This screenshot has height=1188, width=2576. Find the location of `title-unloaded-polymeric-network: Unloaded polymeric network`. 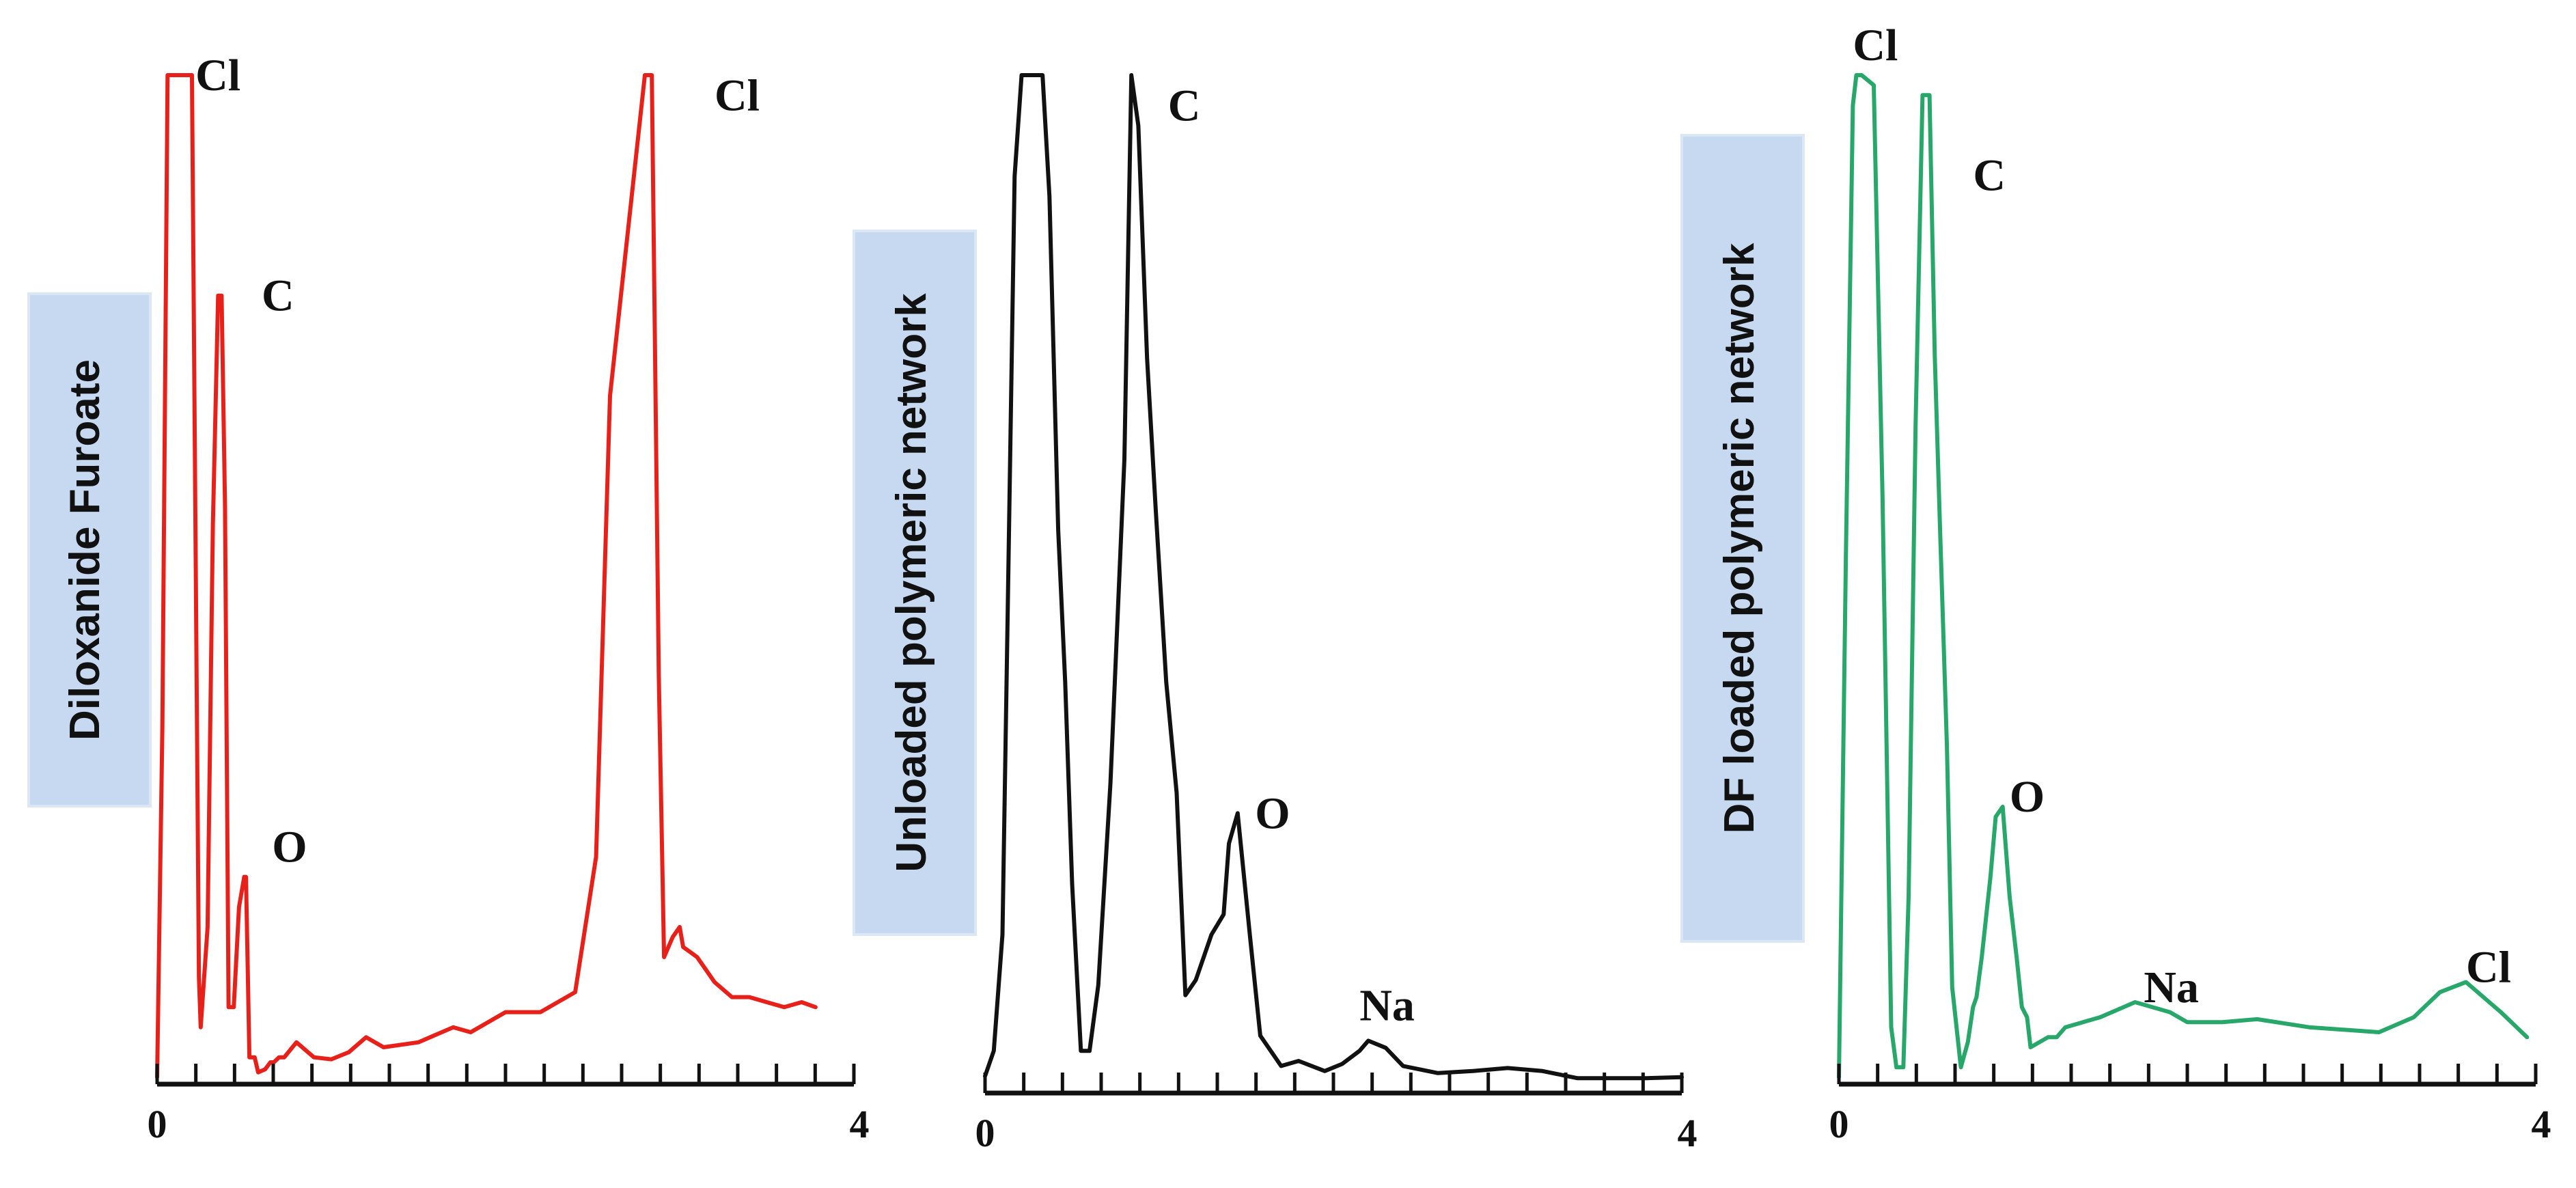

title-unloaded-polymeric-network: Unloaded polymeric network is located at coordinates (911, 582).